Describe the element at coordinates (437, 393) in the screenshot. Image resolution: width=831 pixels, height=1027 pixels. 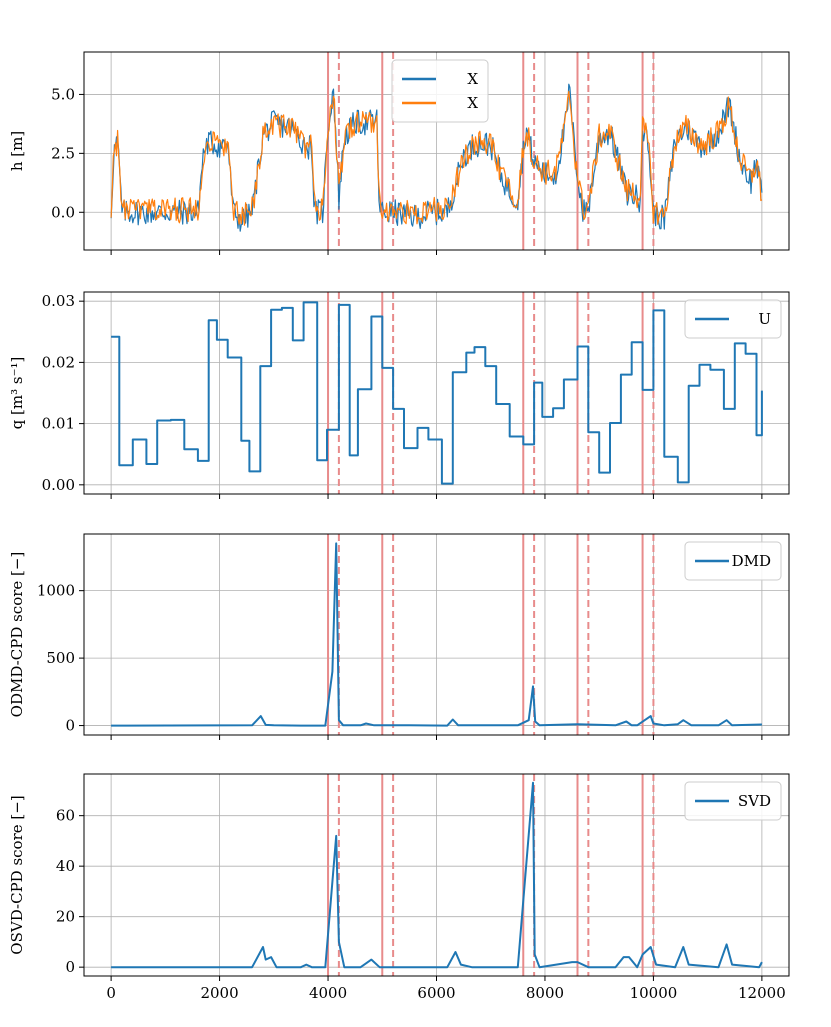
I see `series-line-u` at that location.